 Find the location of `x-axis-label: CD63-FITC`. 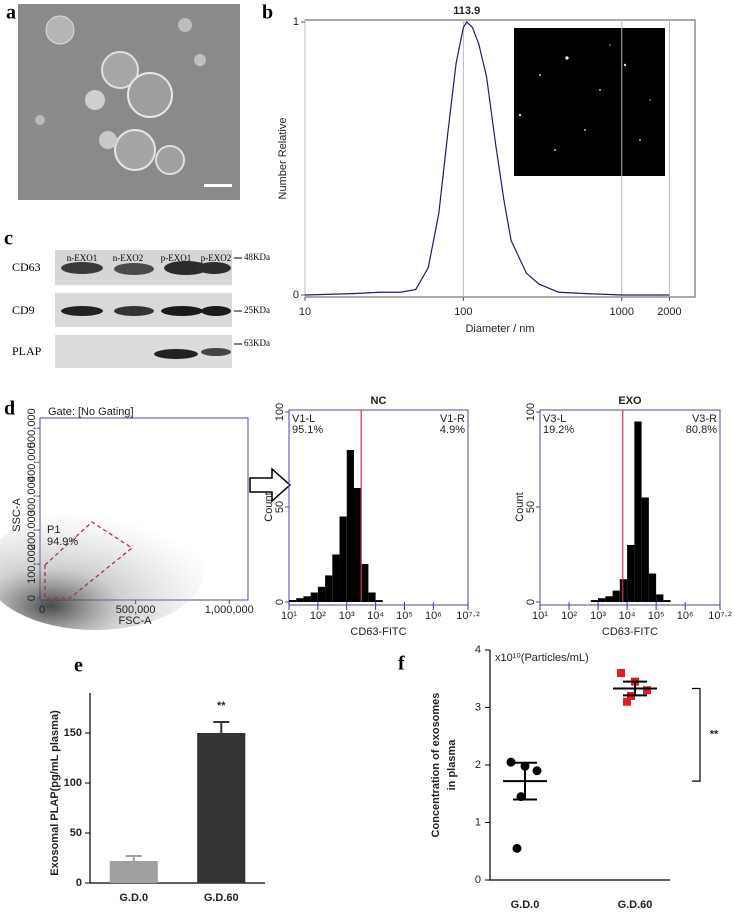

x-axis-label: CD63-FITC is located at coordinates (378, 632).